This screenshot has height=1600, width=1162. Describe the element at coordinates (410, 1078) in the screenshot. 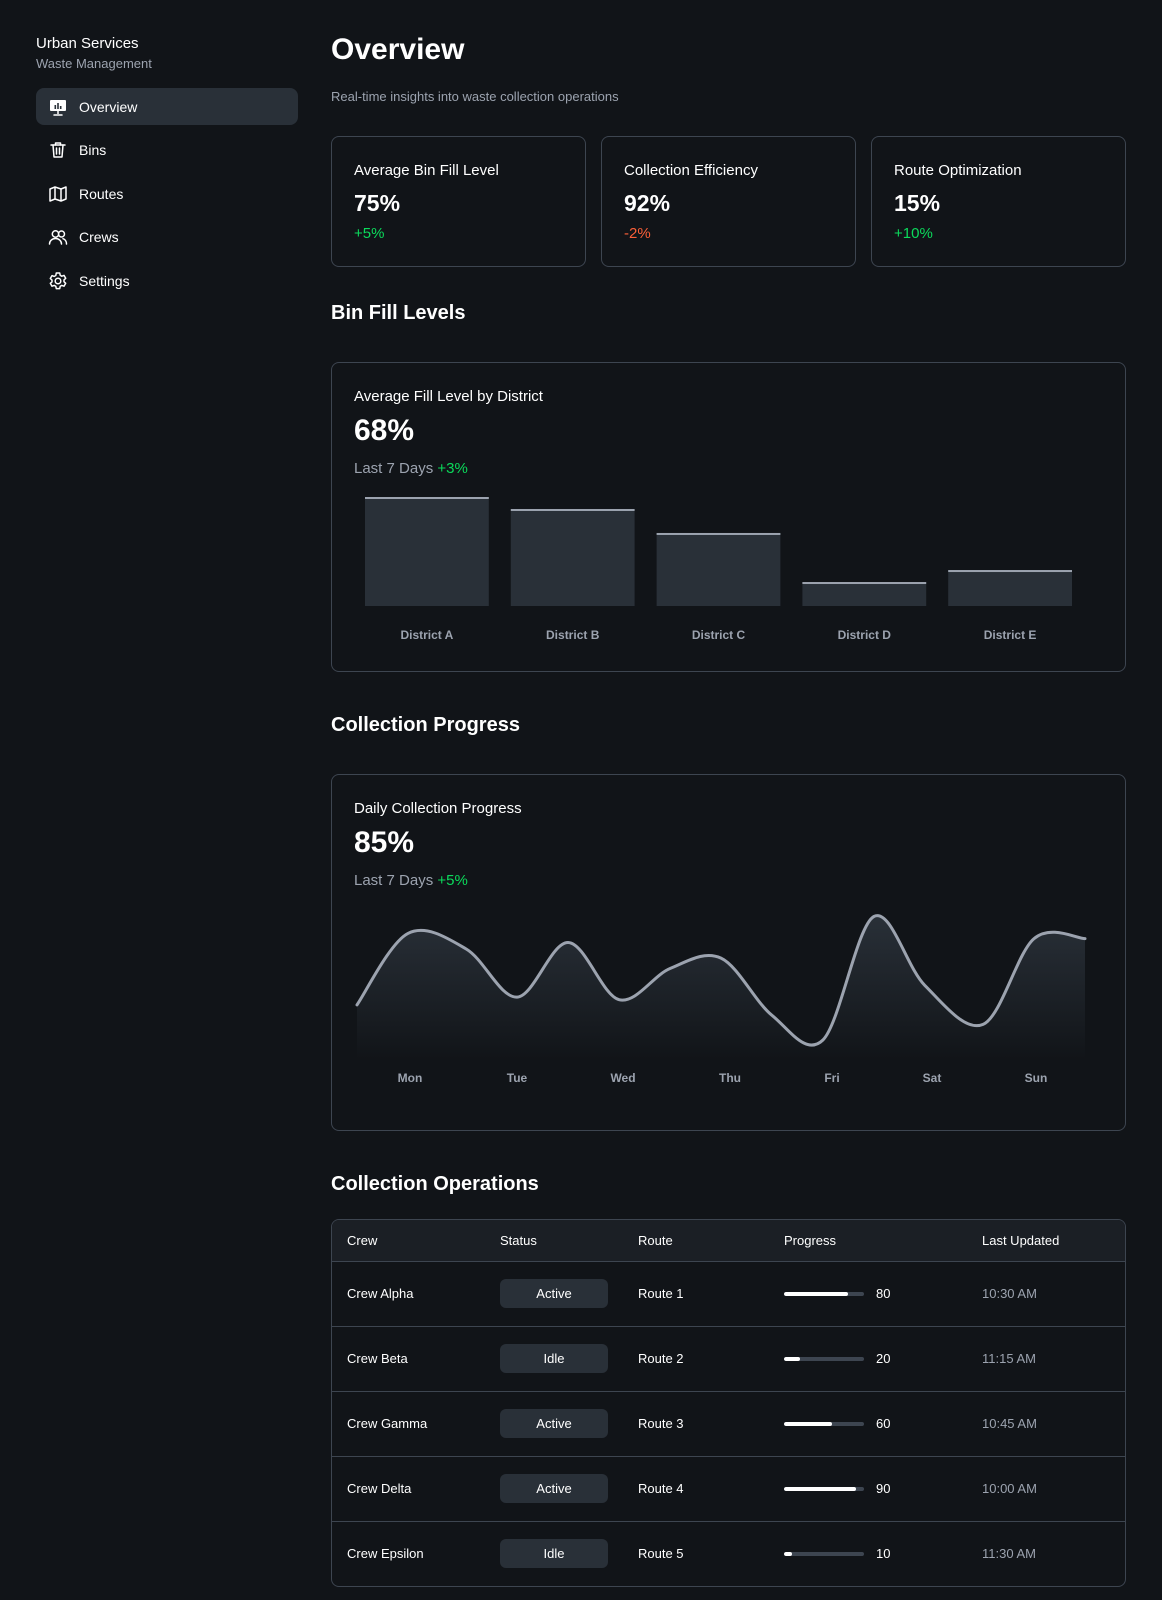

I see `x-tick-label: Mon` at that location.